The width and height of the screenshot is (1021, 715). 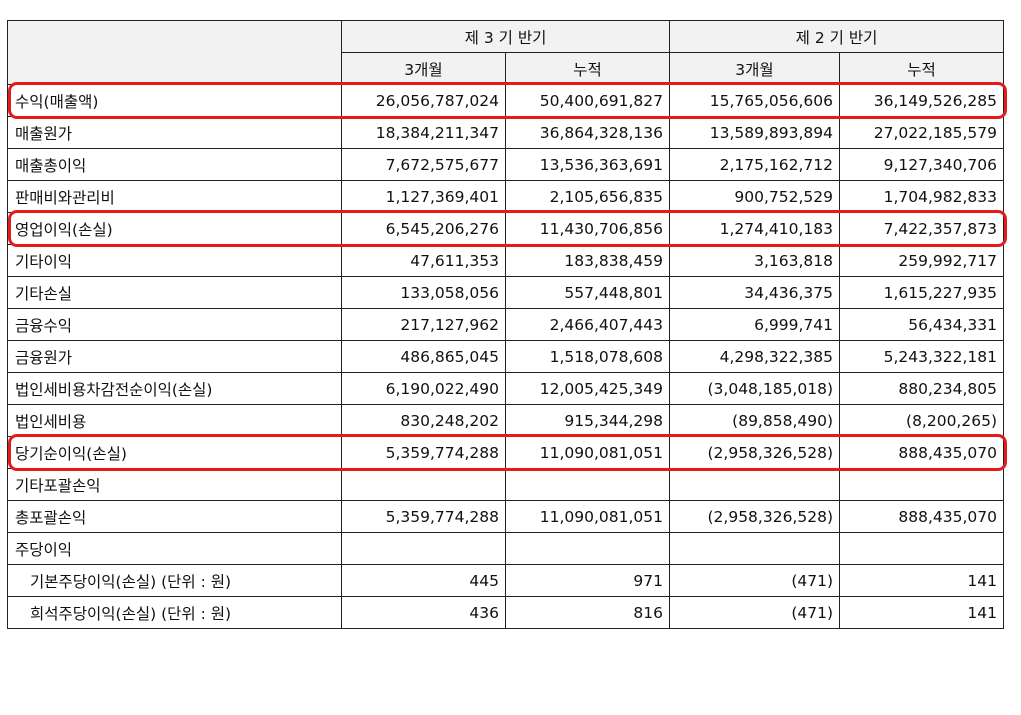 What do you see at coordinates (754, 196) in the screenshot?
I see `row-value: 900,752,529` at bounding box center [754, 196].